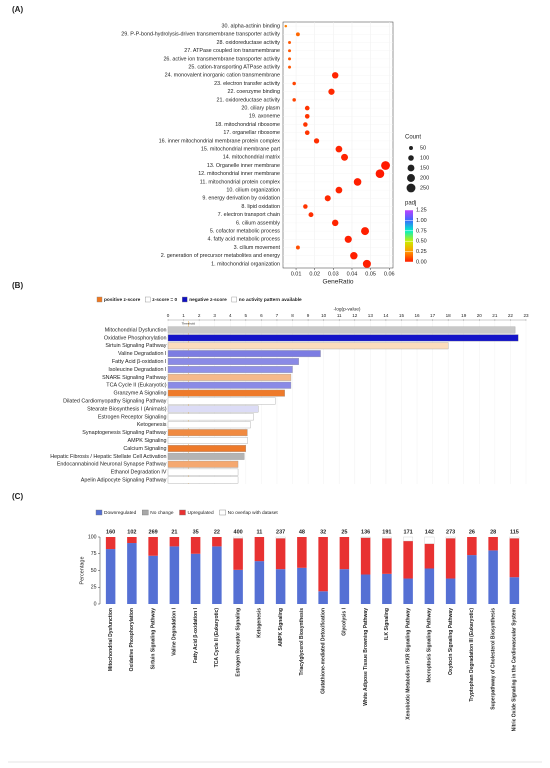 This screenshot has width=550, height=768. I want to click on x-tick-label: 2, so click(199, 315).